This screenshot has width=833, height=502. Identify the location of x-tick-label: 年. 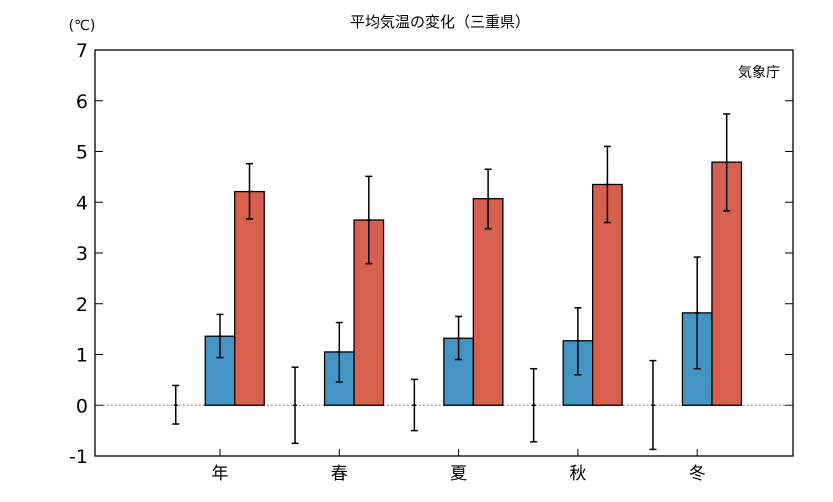
(220, 474).